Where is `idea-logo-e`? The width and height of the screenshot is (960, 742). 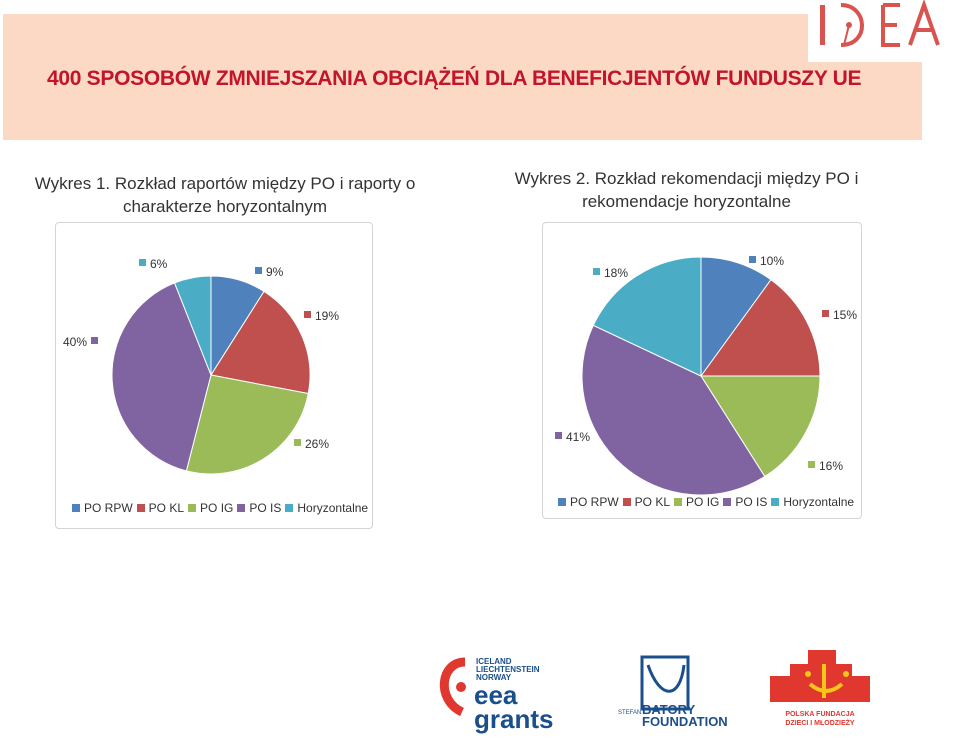 idea-logo-e is located at coordinates (890, 25).